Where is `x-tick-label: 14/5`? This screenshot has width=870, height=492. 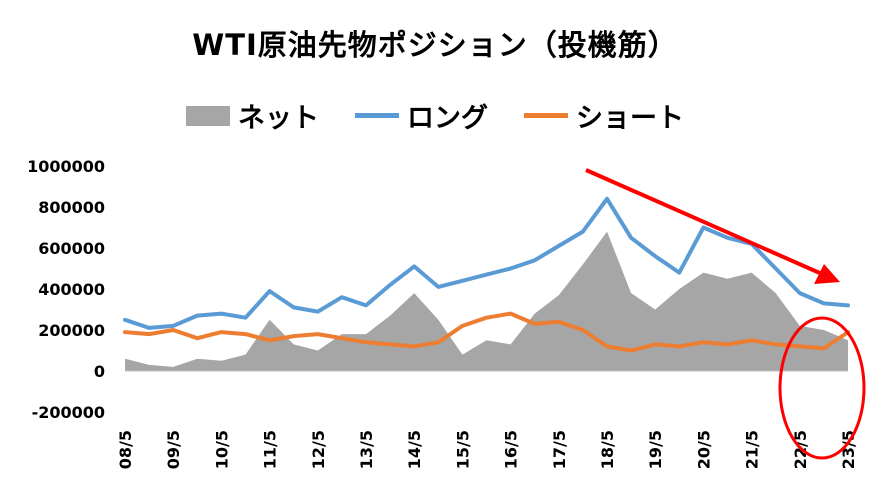
x-tick-label: 14/5 is located at coordinates (414, 449).